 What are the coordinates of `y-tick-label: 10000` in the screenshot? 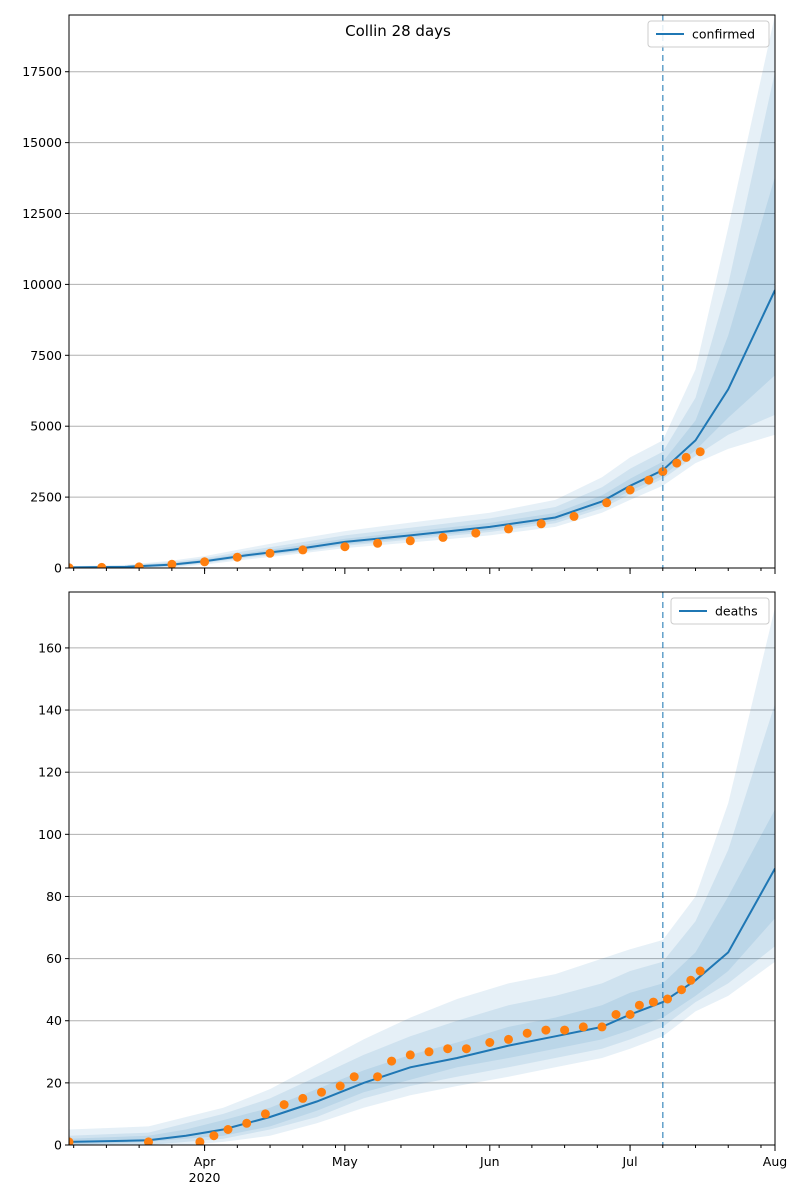 It's located at (42, 284).